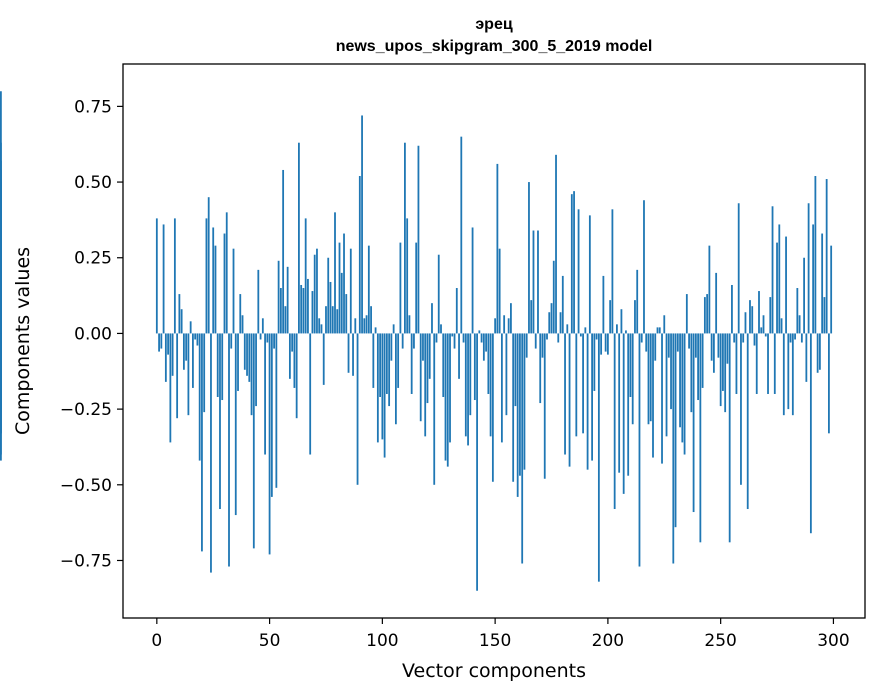 The image size is (880, 696). Describe the element at coordinates (494, 46) in the screenshot. I see `chart-title-line-2: news_upos_skipgram_300_5_2019 model` at that location.